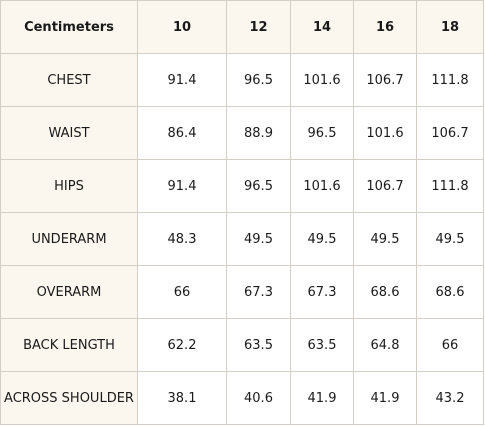 This screenshot has width=485, height=427. Describe the element at coordinates (69, 27) in the screenshot. I see `header-unit: Centimeters` at that location.